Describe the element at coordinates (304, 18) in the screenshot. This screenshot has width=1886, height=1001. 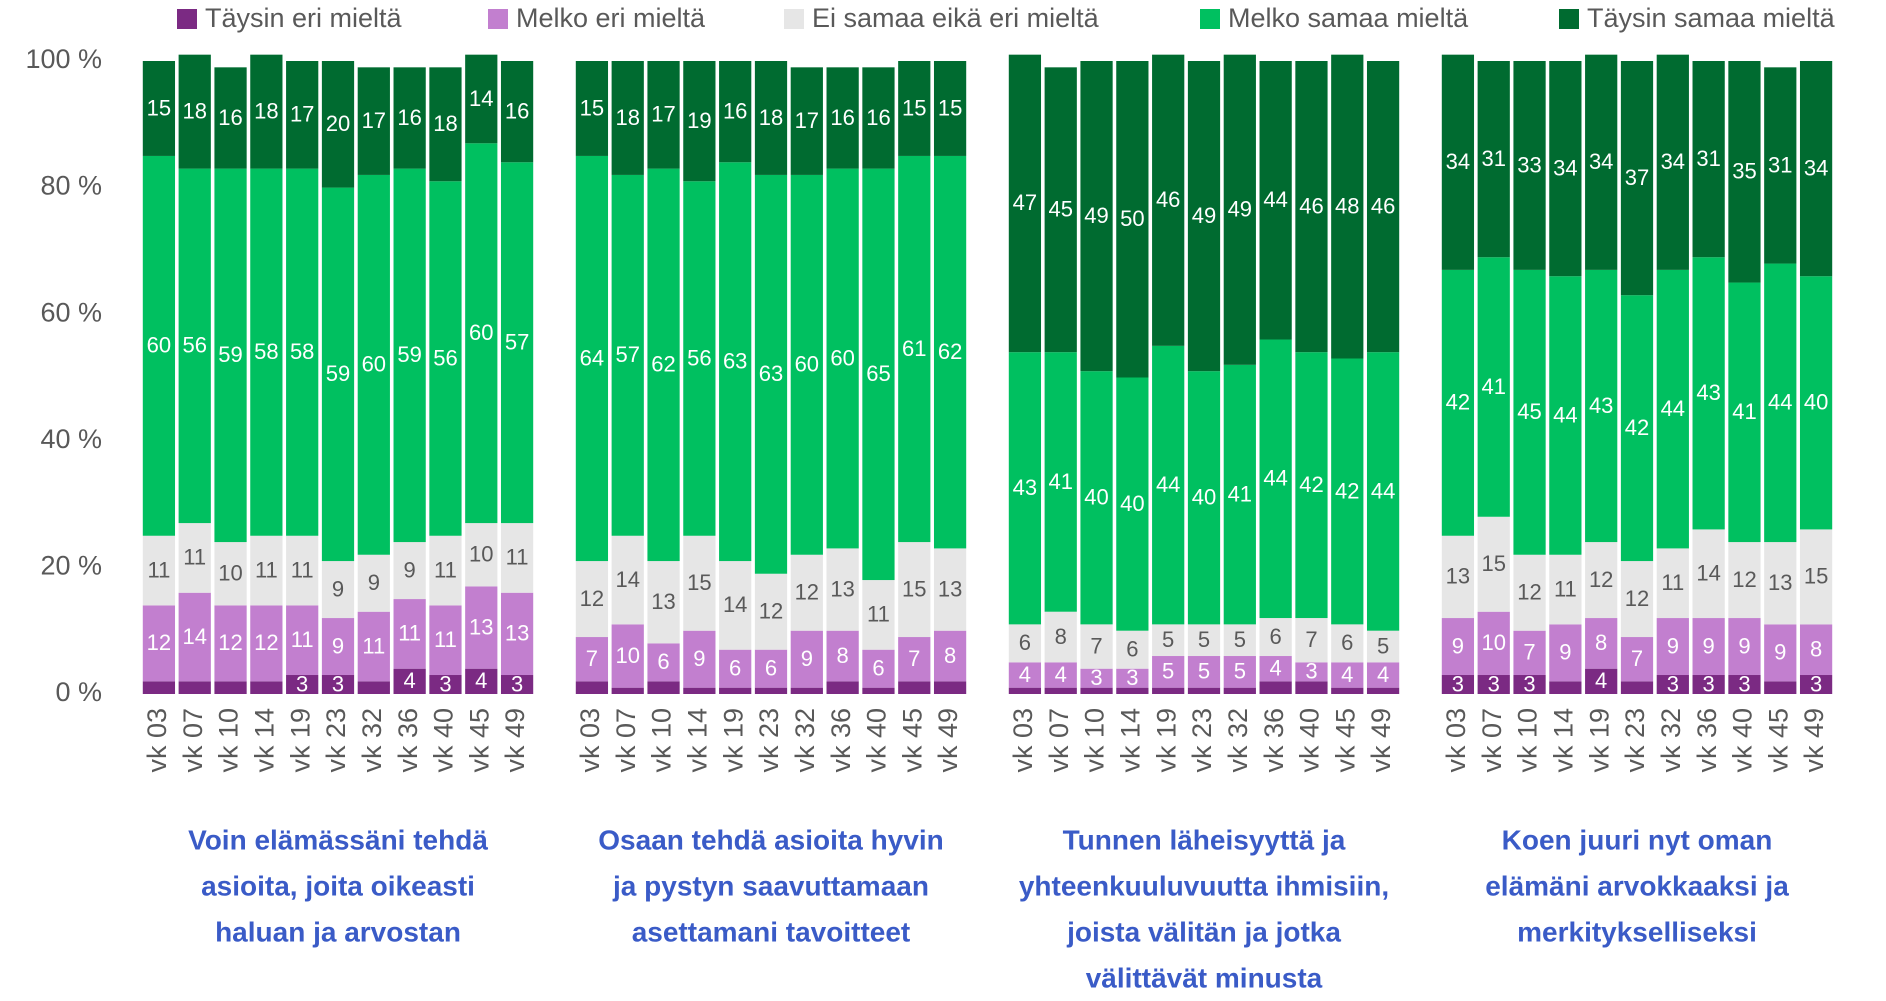
I see `legend-label: Täysin eri mieltä` at that location.